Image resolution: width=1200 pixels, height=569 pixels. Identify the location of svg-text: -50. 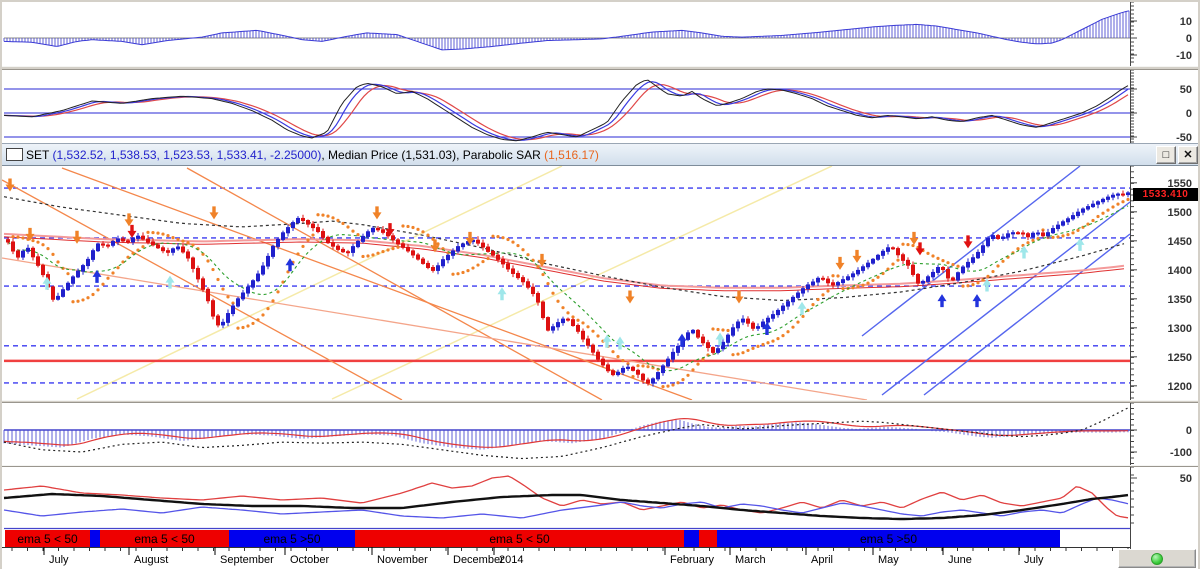
(1184, 137).